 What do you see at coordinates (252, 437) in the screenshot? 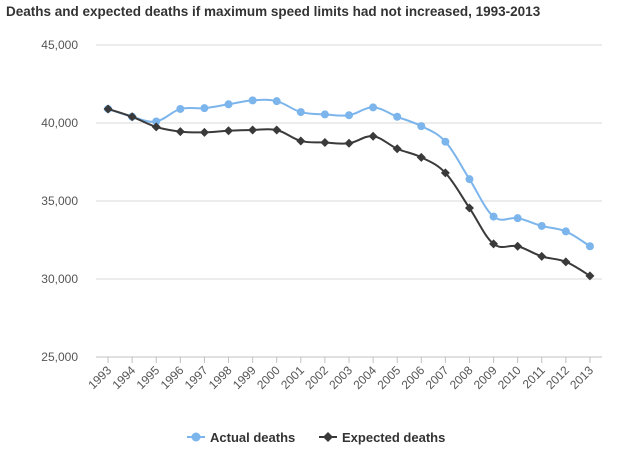
I see `legend-actual-deaths-label: Actual deaths` at bounding box center [252, 437].